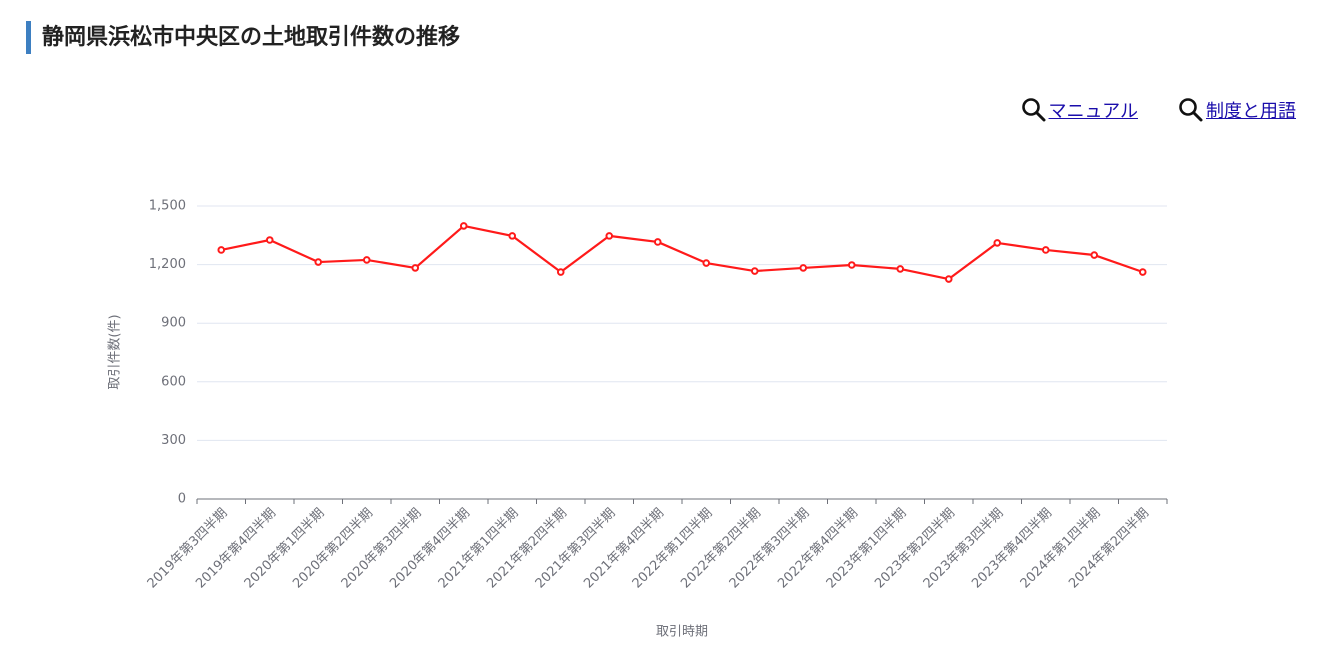  Describe the element at coordinates (624, 548) in the screenshot. I see `x-tick-label: 2021年第4四半期` at that location.